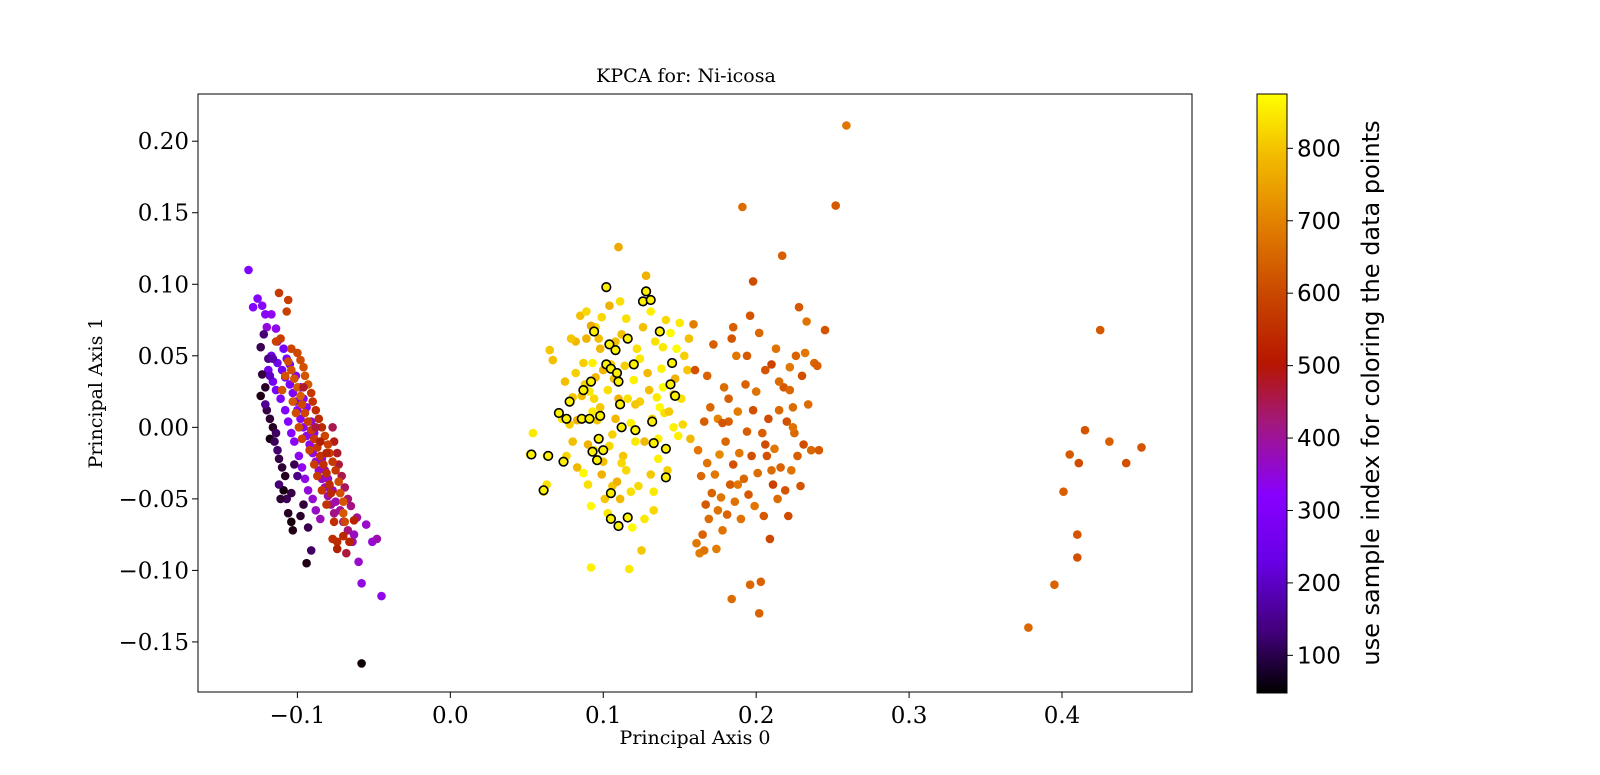 The height and width of the screenshot is (775, 1600). Describe the element at coordinates (163, 357) in the screenshot. I see `y-tick-label: 0.05` at that location.